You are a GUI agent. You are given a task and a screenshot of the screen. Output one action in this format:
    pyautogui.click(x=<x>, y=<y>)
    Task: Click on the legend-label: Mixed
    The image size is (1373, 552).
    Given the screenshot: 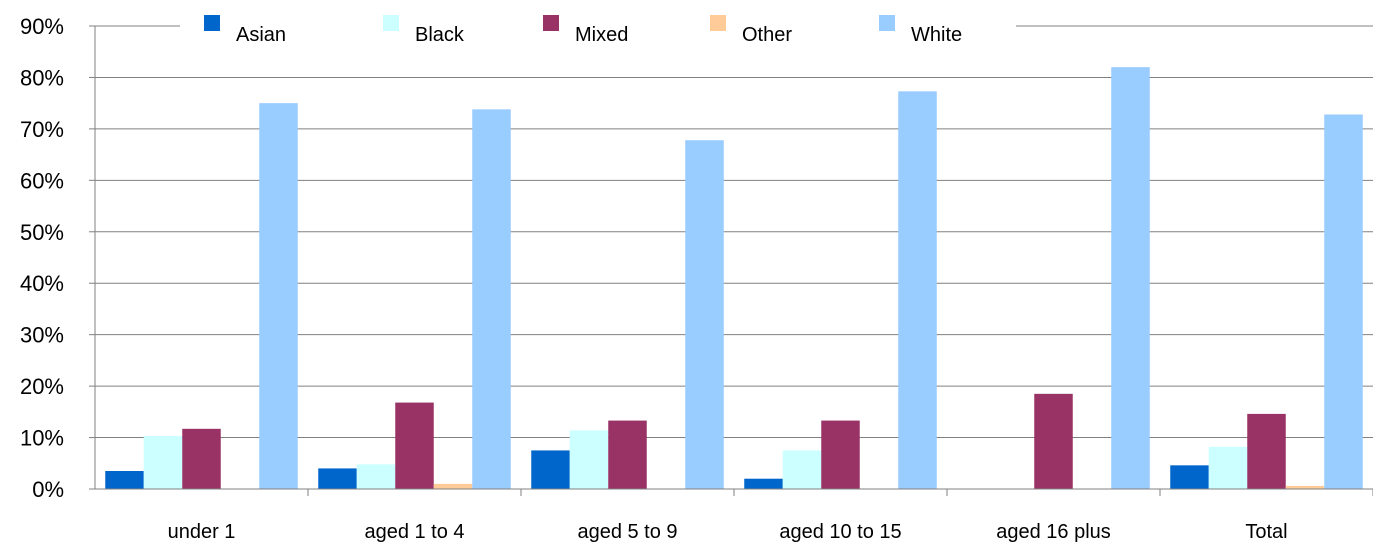 What is the action you would take?
    pyautogui.click(x=601, y=35)
    